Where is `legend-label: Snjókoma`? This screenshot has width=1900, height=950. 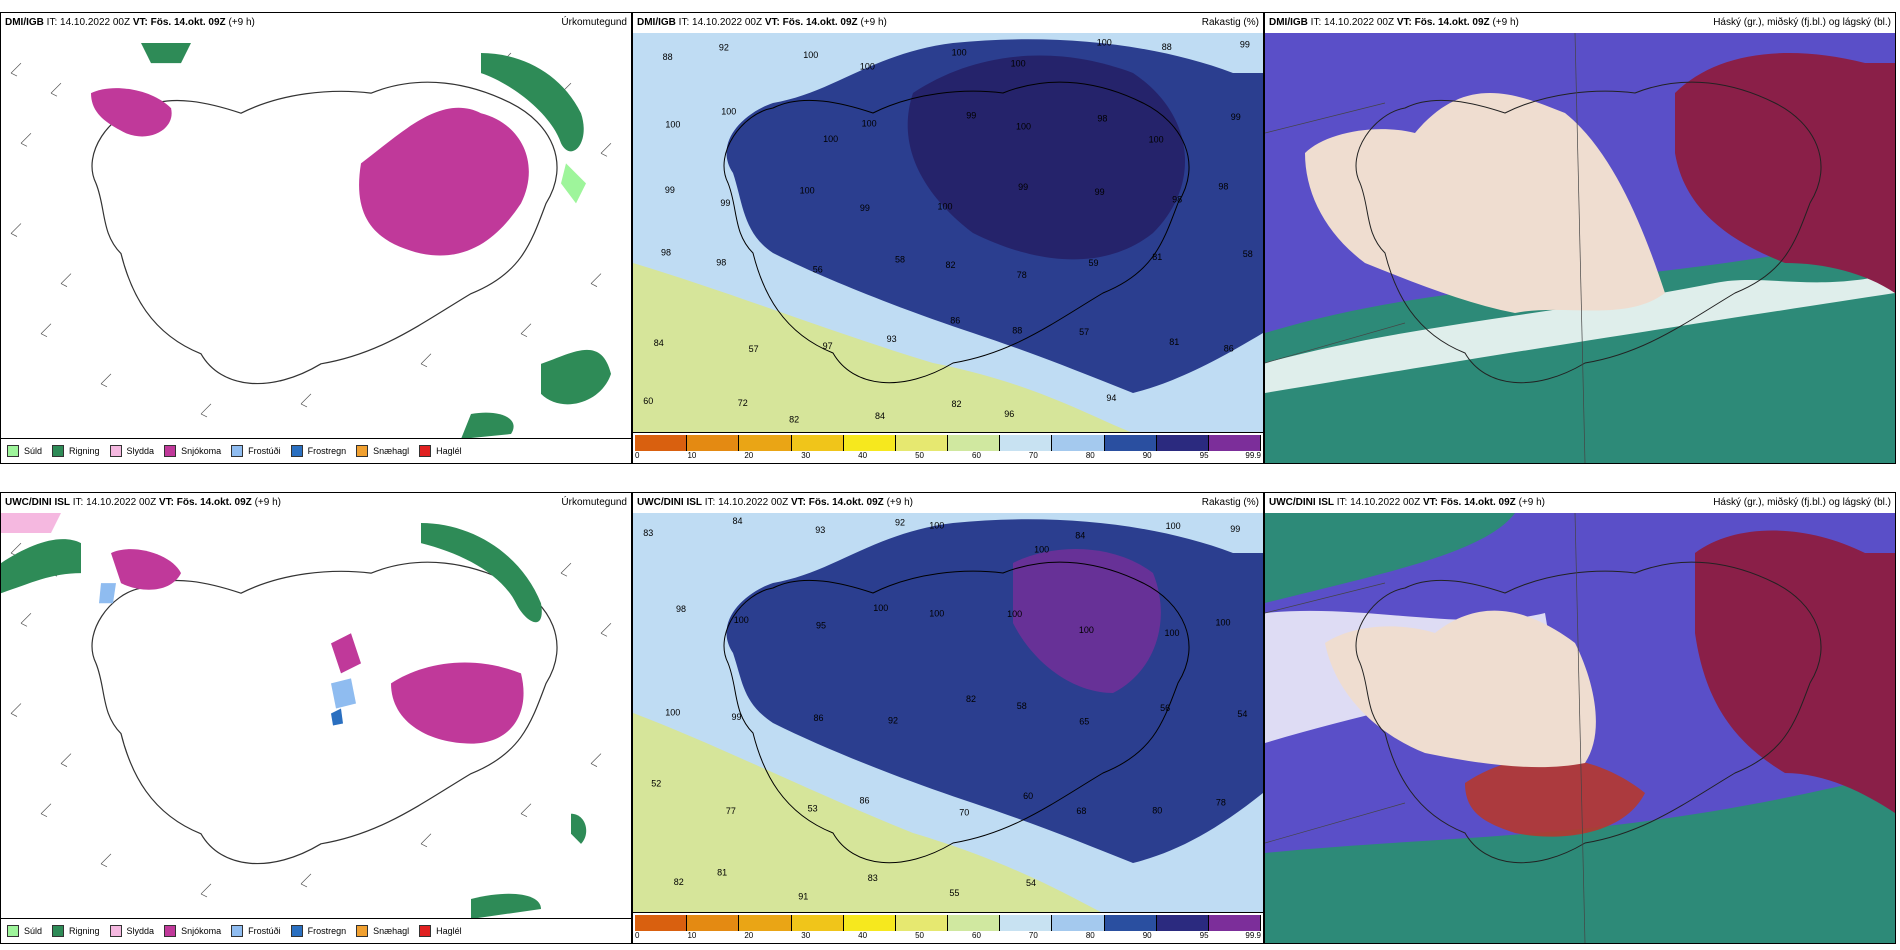
legend-label: Snjókoma is located at coordinates (201, 931).